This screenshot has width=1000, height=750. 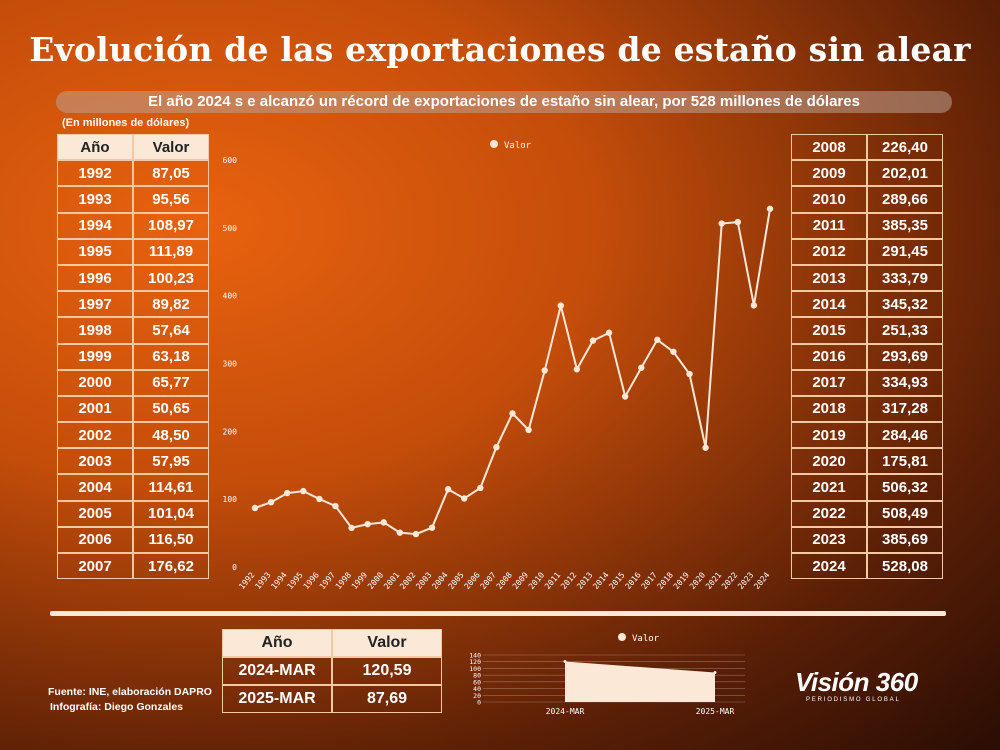 What do you see at coordinates (856, 682) in the screenshot?
I see `vision360-logo: Visión 360` at bounding box center [856, 682].